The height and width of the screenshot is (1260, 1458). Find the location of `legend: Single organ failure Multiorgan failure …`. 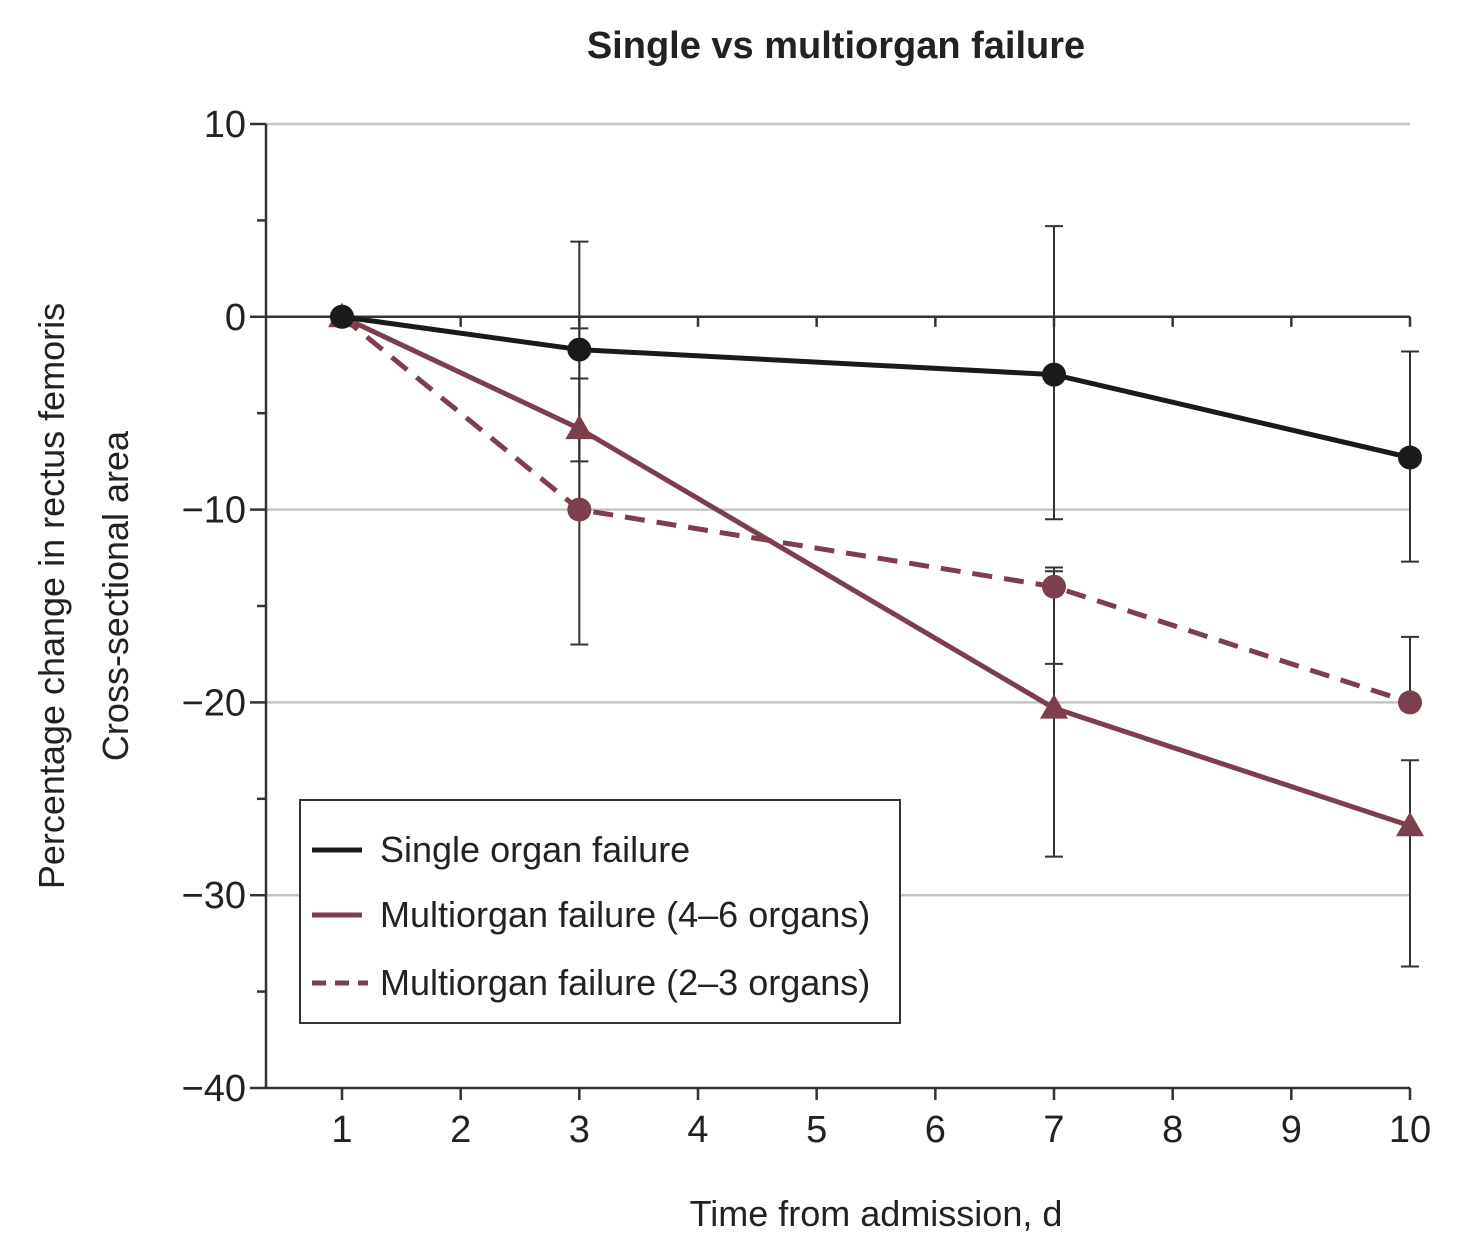

legend: Single organ failure Multiorgan failure … is located at coordinates (600, 911).